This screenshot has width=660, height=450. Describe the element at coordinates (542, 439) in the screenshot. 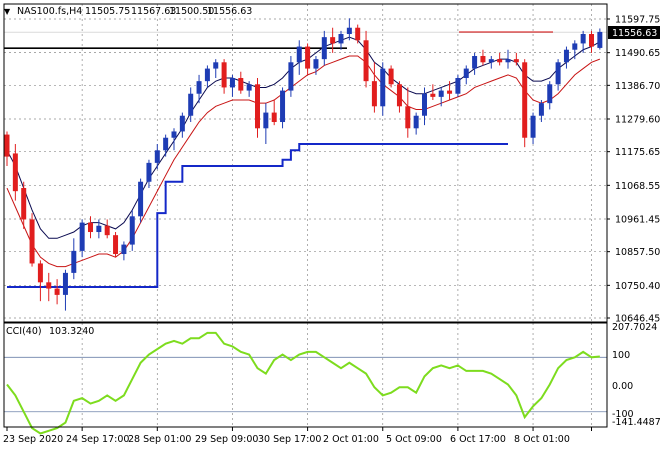

I see `time-axis-label: 8 Oct 01:00` at that location.